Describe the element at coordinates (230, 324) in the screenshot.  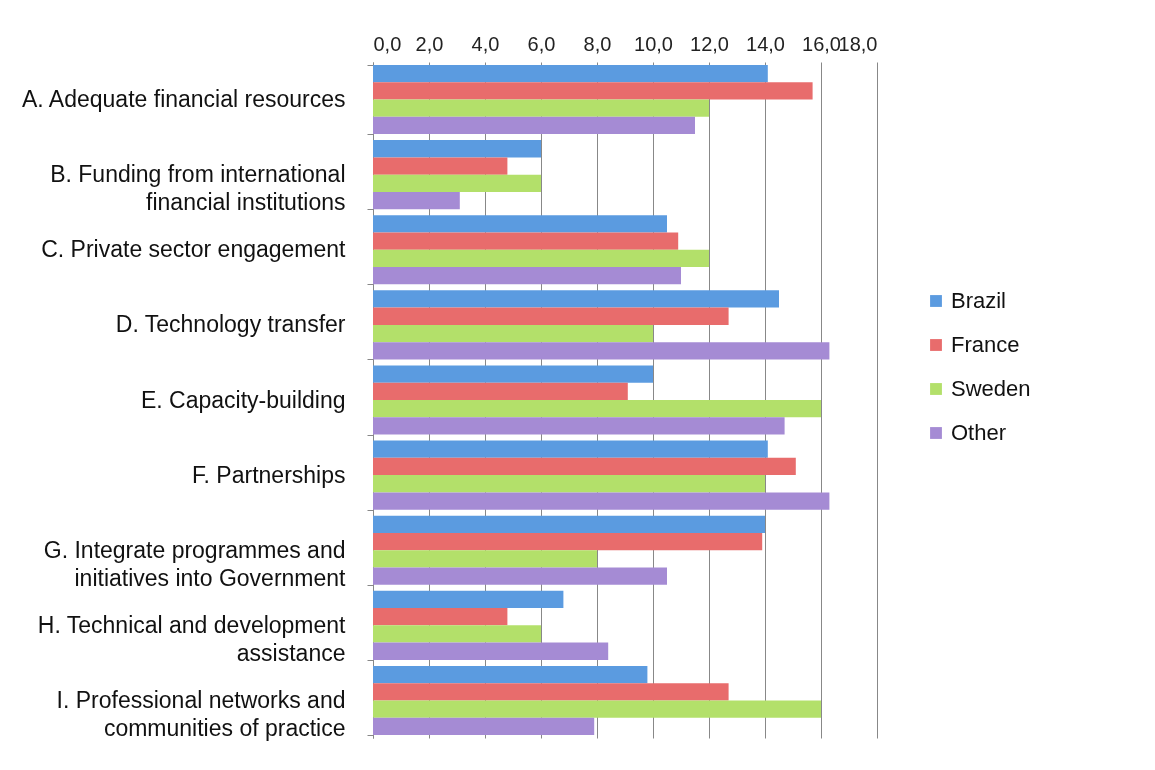
I see `y-tick-label: D. Technology transfer` at that location.